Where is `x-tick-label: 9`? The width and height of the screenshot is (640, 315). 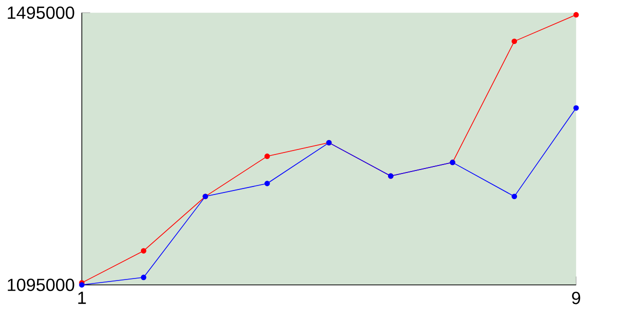 x-tick-label: 9 is located at coordinates (576, 298).